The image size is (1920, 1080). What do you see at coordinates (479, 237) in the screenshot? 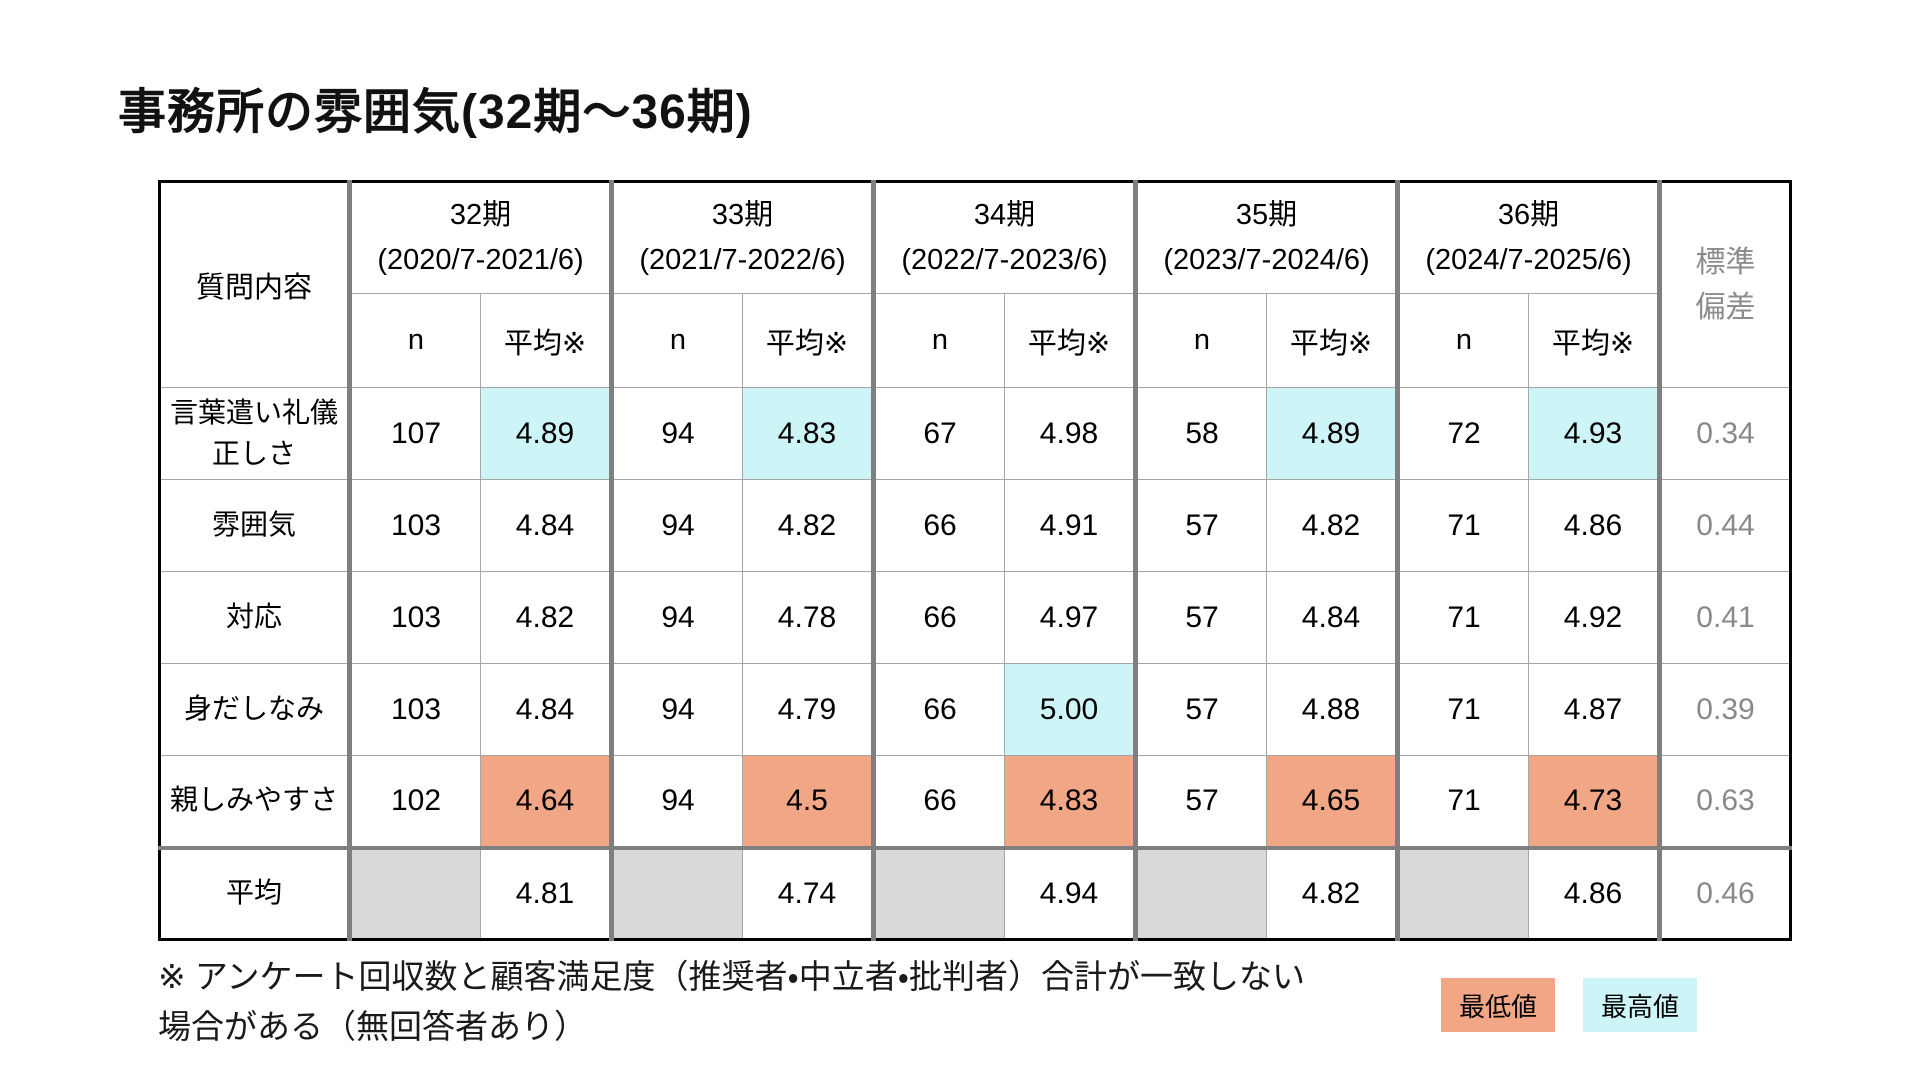
I see `period-header-32期: 32期 (2020/7-2021/6)` at bounding box center [479, 237].